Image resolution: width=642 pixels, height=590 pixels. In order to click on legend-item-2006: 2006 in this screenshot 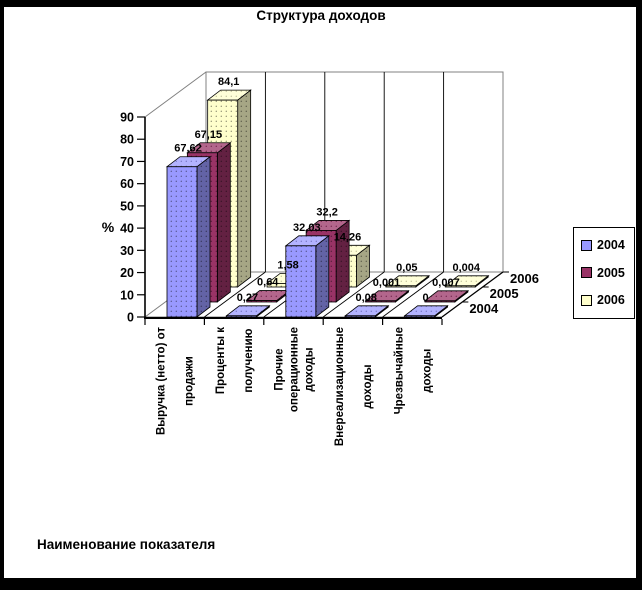, I will do `click(607, 300)`.